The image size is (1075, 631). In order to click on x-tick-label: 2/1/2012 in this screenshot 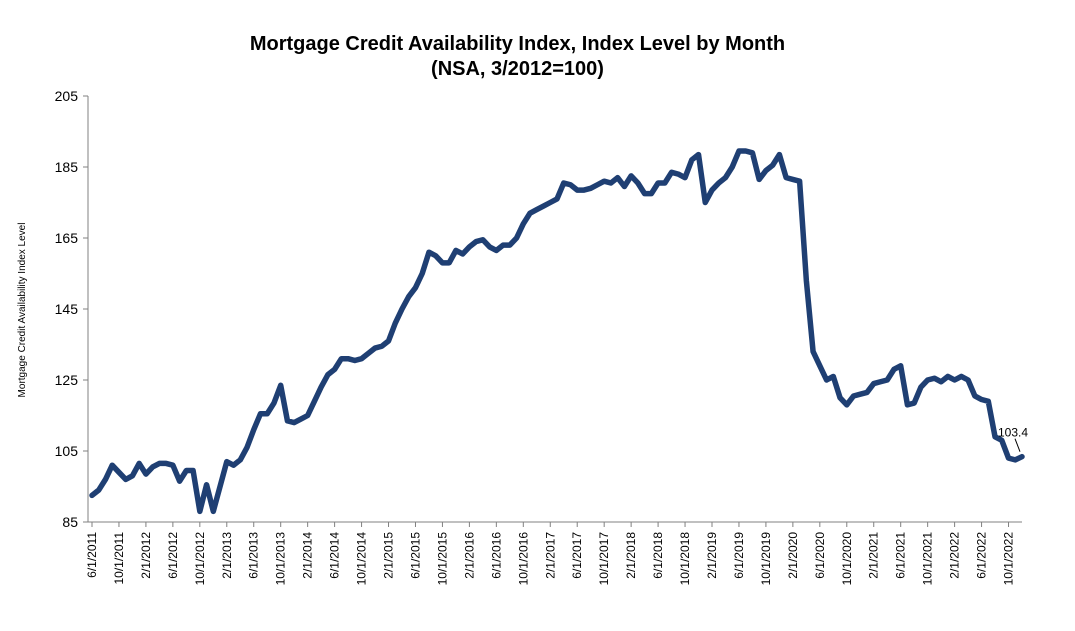, I will do `click(146, 555)`.